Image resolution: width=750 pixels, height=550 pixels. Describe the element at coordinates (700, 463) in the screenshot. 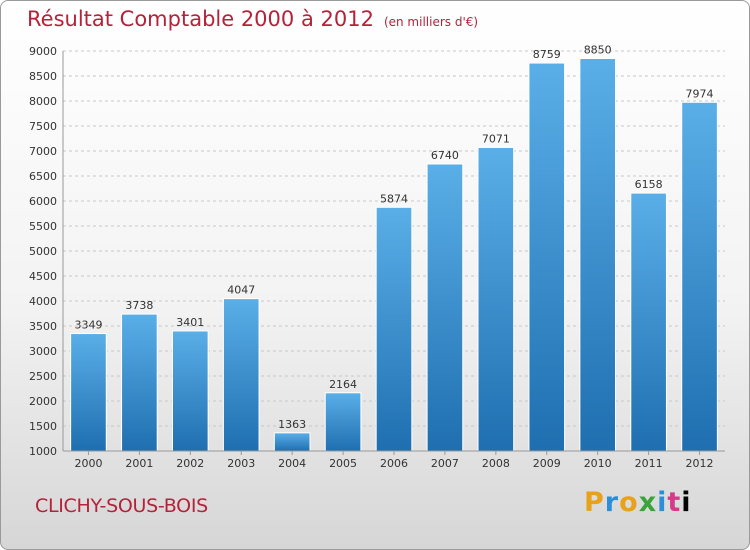

I see `x-tick-label: 2012` at that location.